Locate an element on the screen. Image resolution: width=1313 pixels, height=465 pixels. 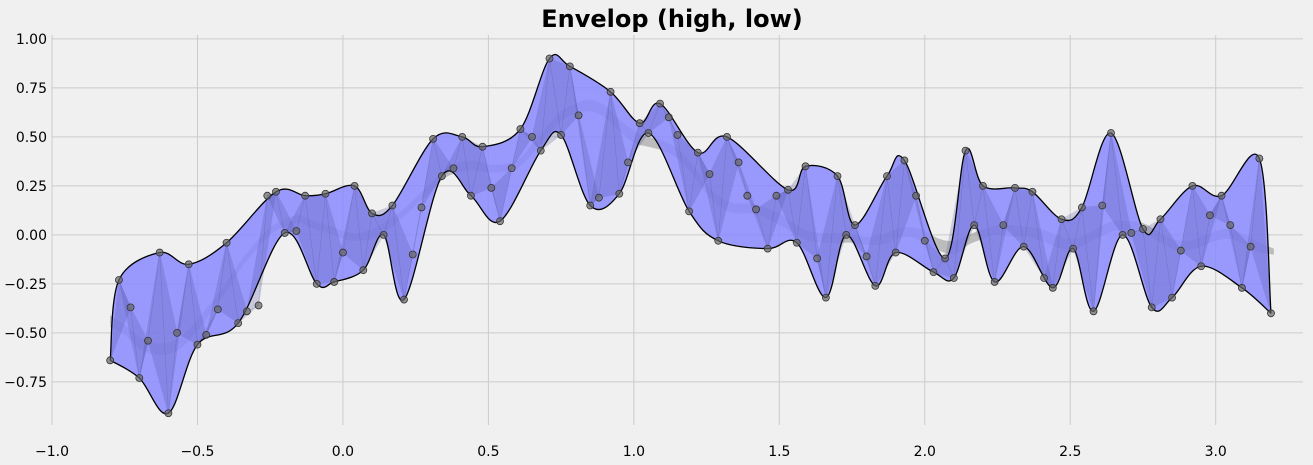
x-tick-label: 1.0 is located at coordinates (634, 452).